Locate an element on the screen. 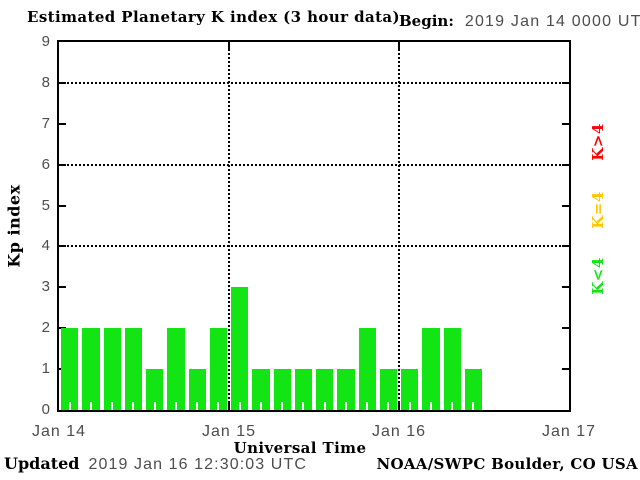 The height and width of the screenshot is (480, 640). y-tick-label: 5 is located at coordinates (45, 205).